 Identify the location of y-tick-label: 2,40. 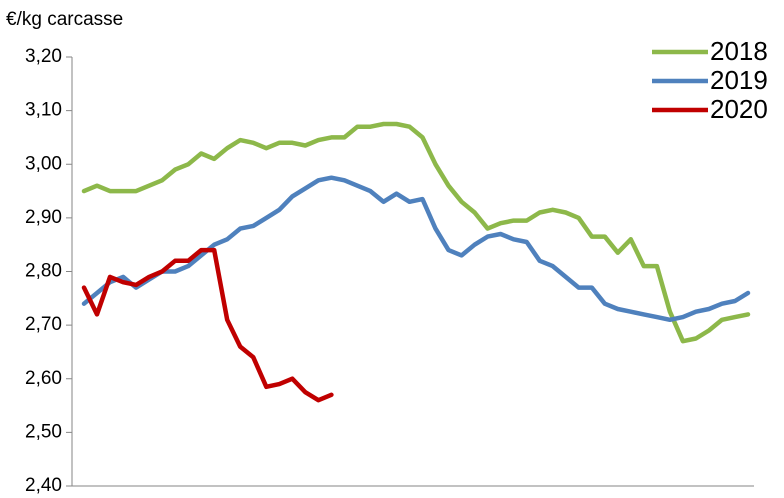
(43, 485).